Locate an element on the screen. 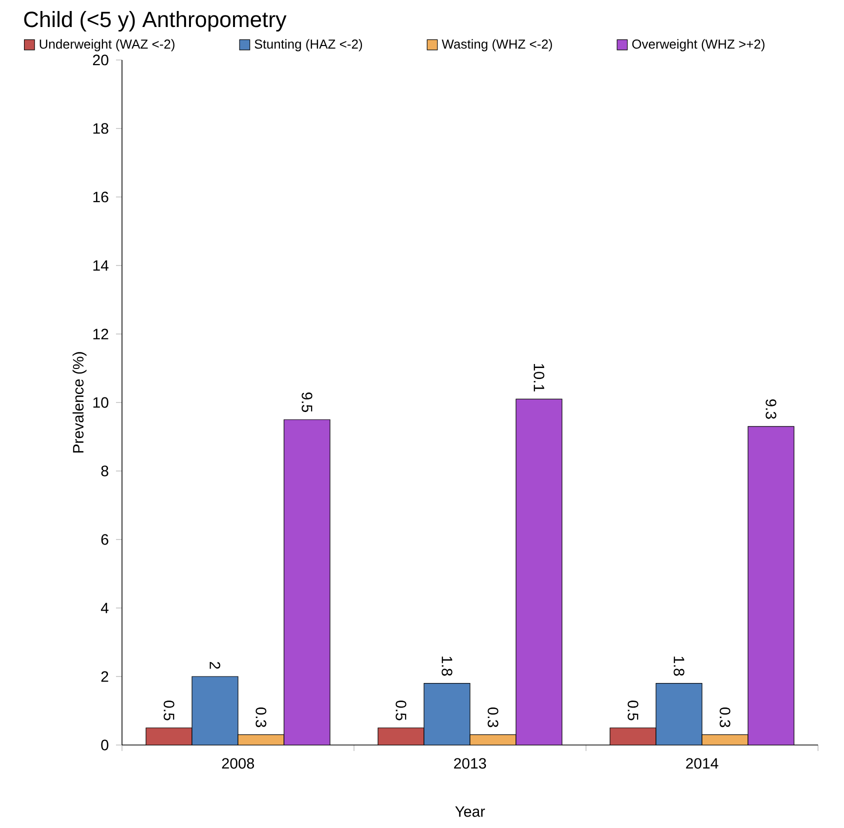 The image size is (844, 828). y-tick-label: 14 is located at coordinates (100, 265).